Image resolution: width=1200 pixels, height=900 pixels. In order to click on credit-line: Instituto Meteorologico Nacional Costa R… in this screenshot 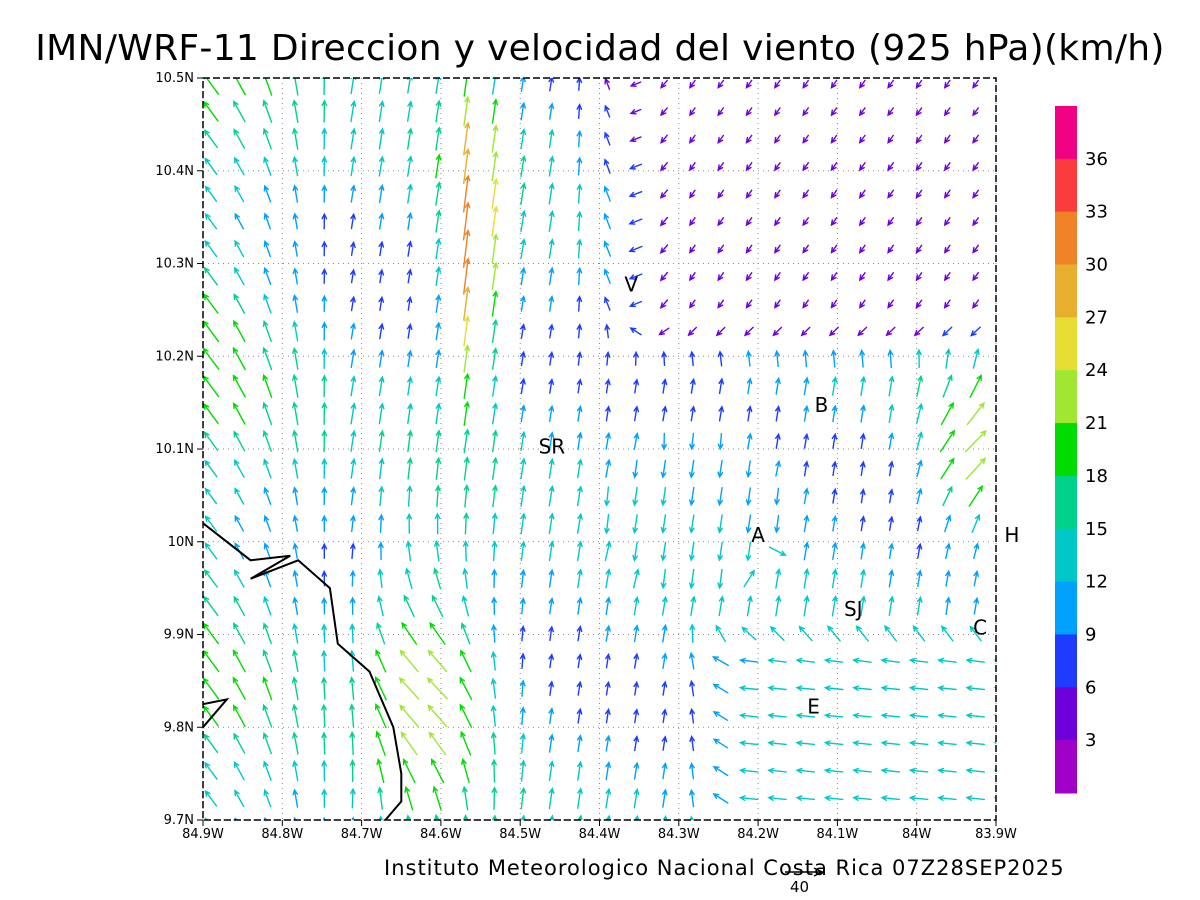, I will do `click(724, 868)`.